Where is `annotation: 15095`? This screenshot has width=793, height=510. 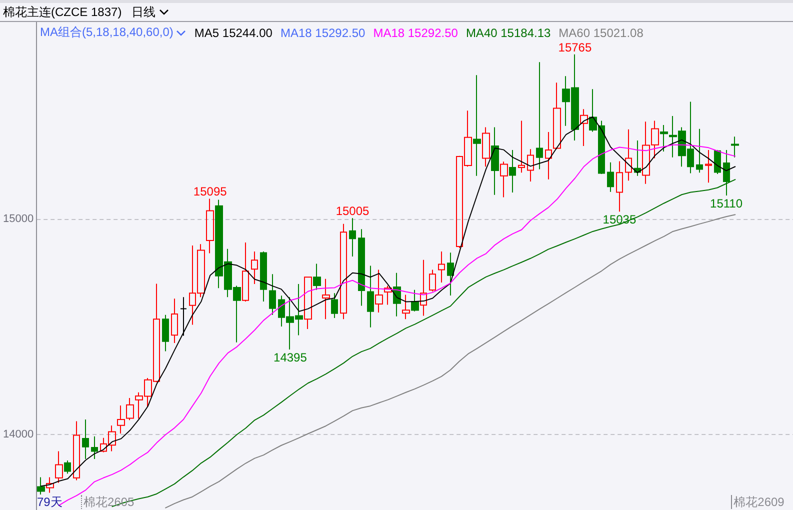 annotation: 15095 is located at coordinates (210, 191).